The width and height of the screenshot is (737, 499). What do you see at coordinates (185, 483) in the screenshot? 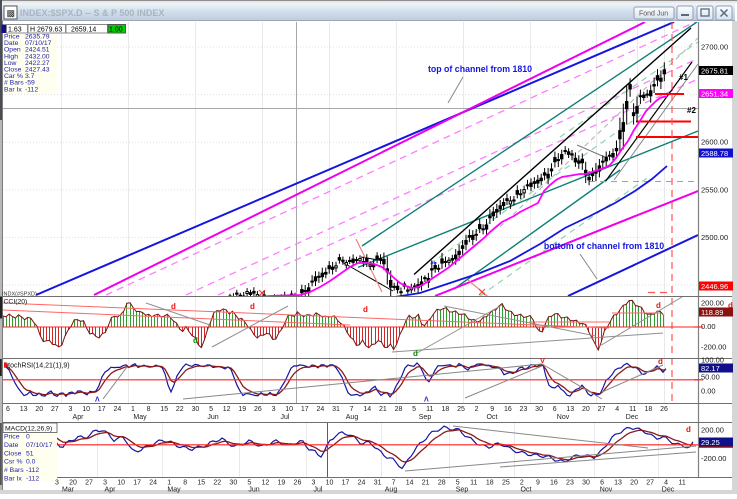
I see `svg-text: 8` at bounding box center [185, 483].